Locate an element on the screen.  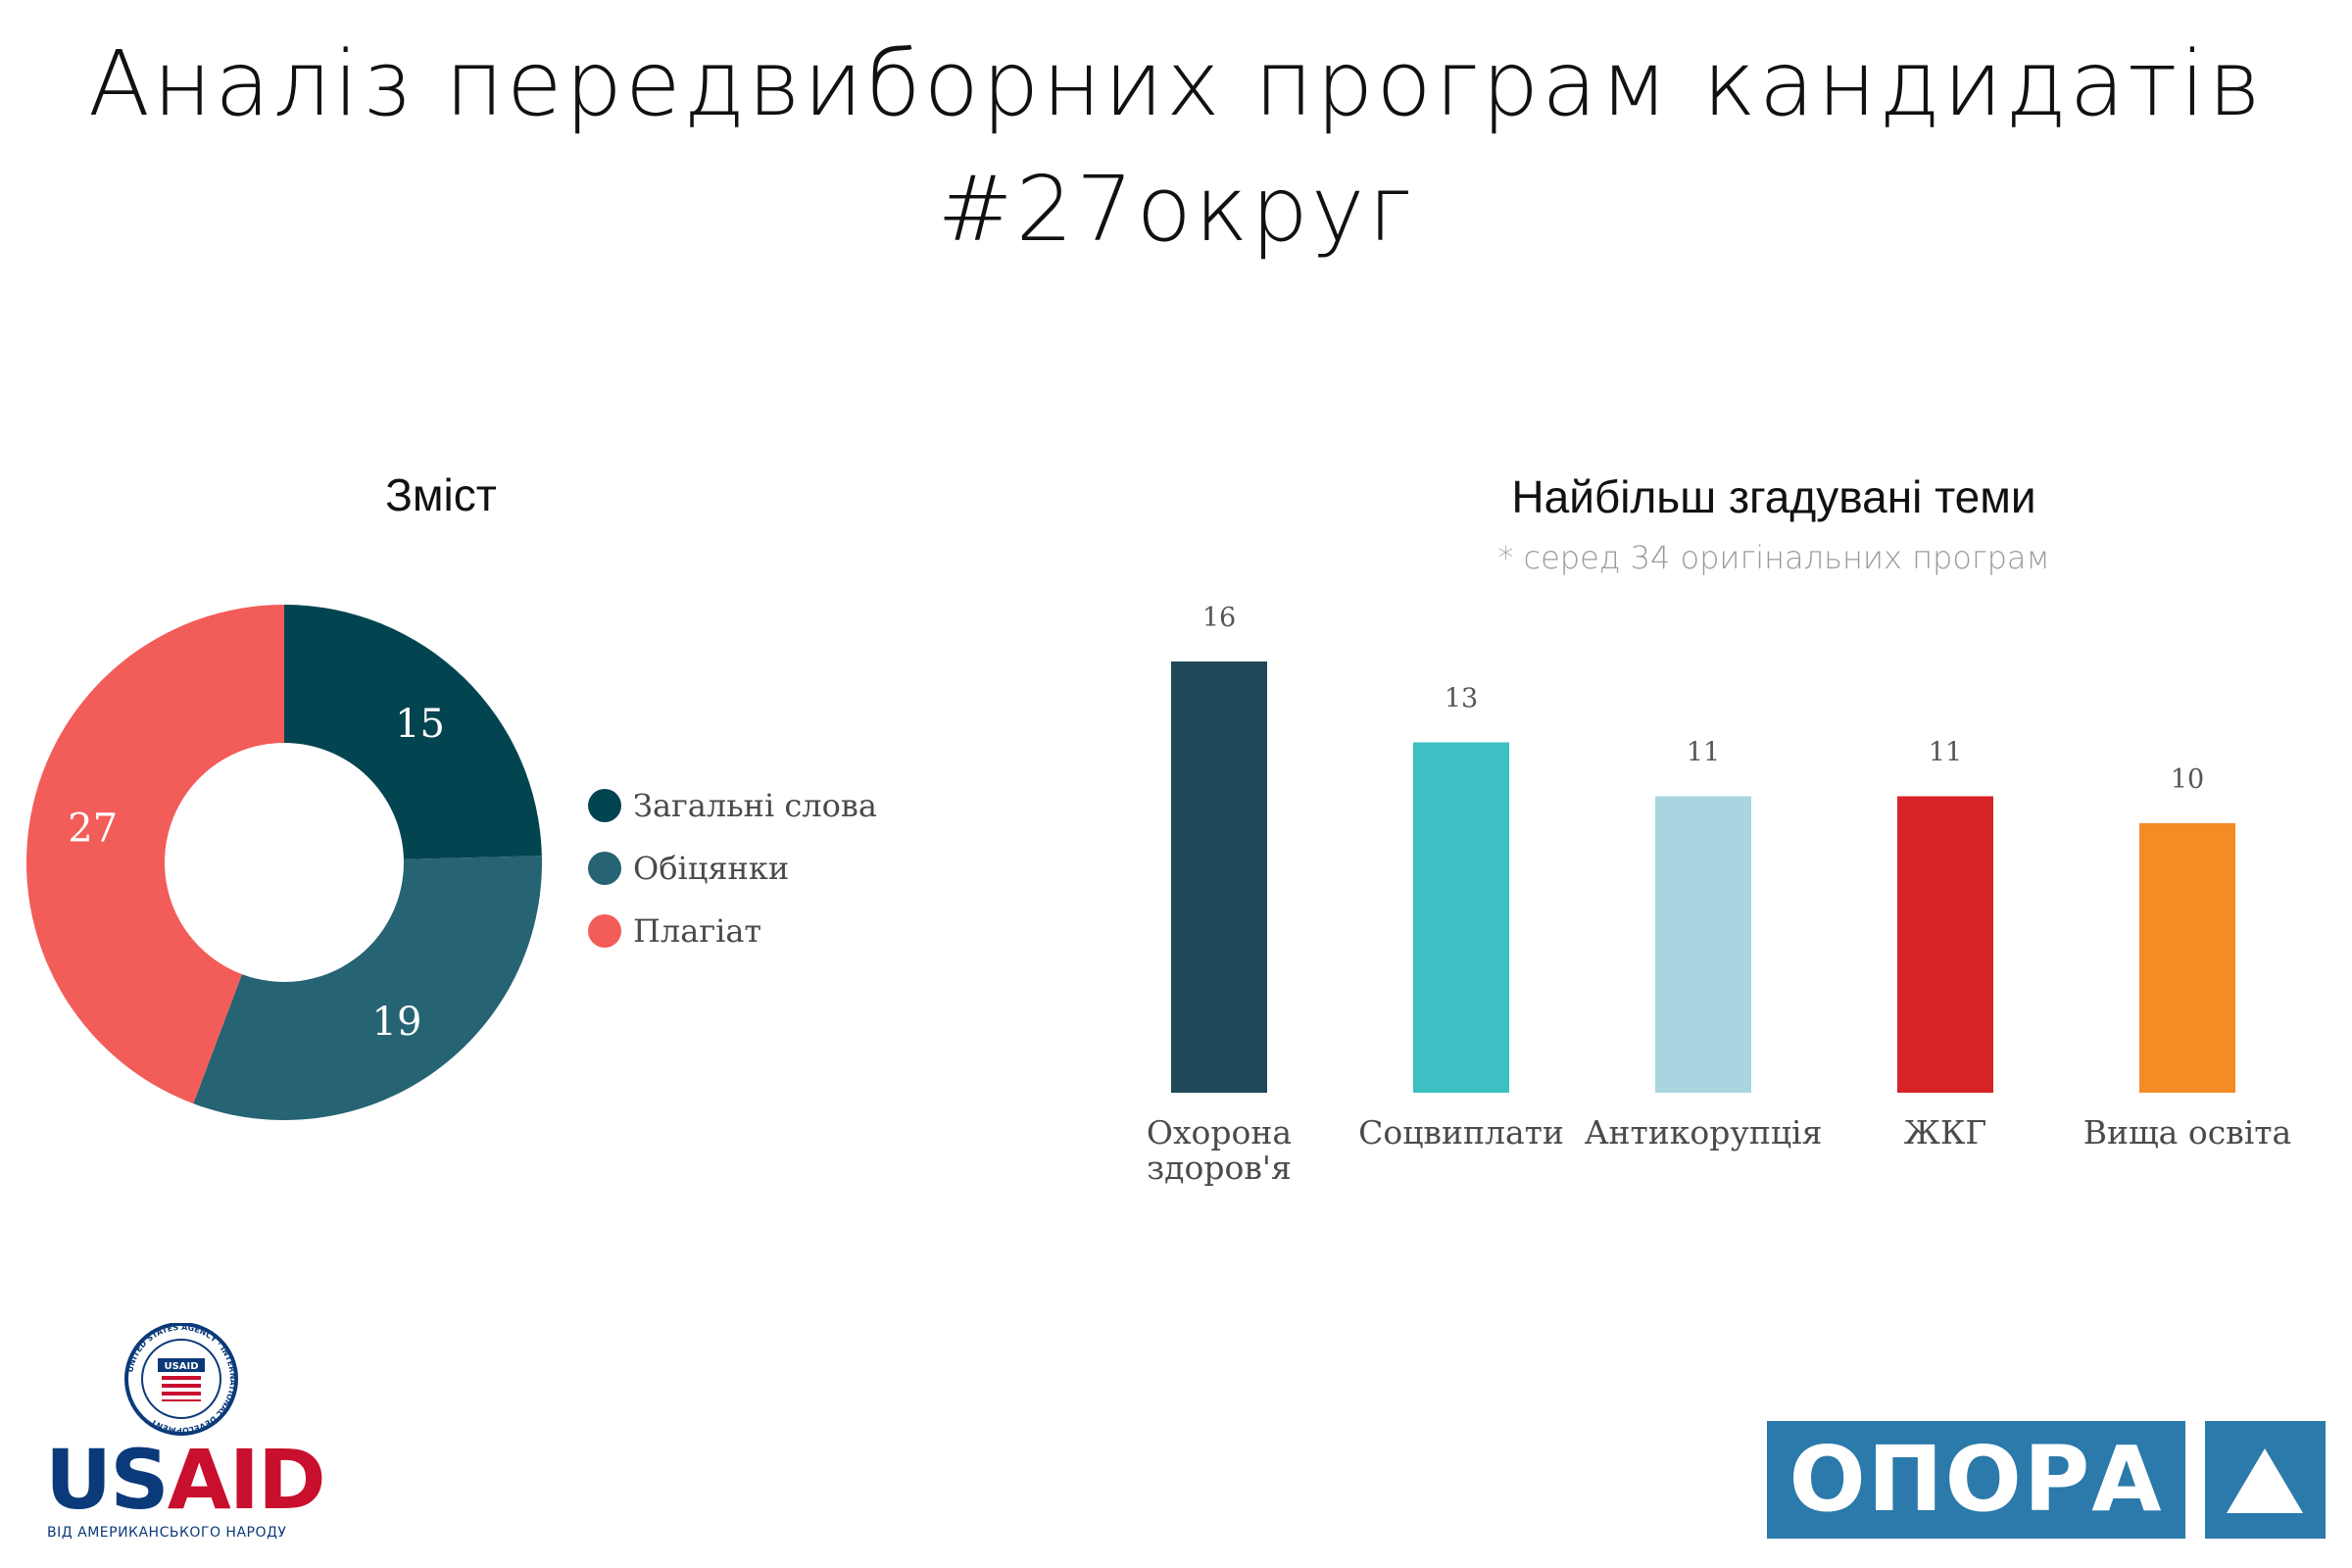
legend-label: Загальні слова is located at coordinates (755, 805).